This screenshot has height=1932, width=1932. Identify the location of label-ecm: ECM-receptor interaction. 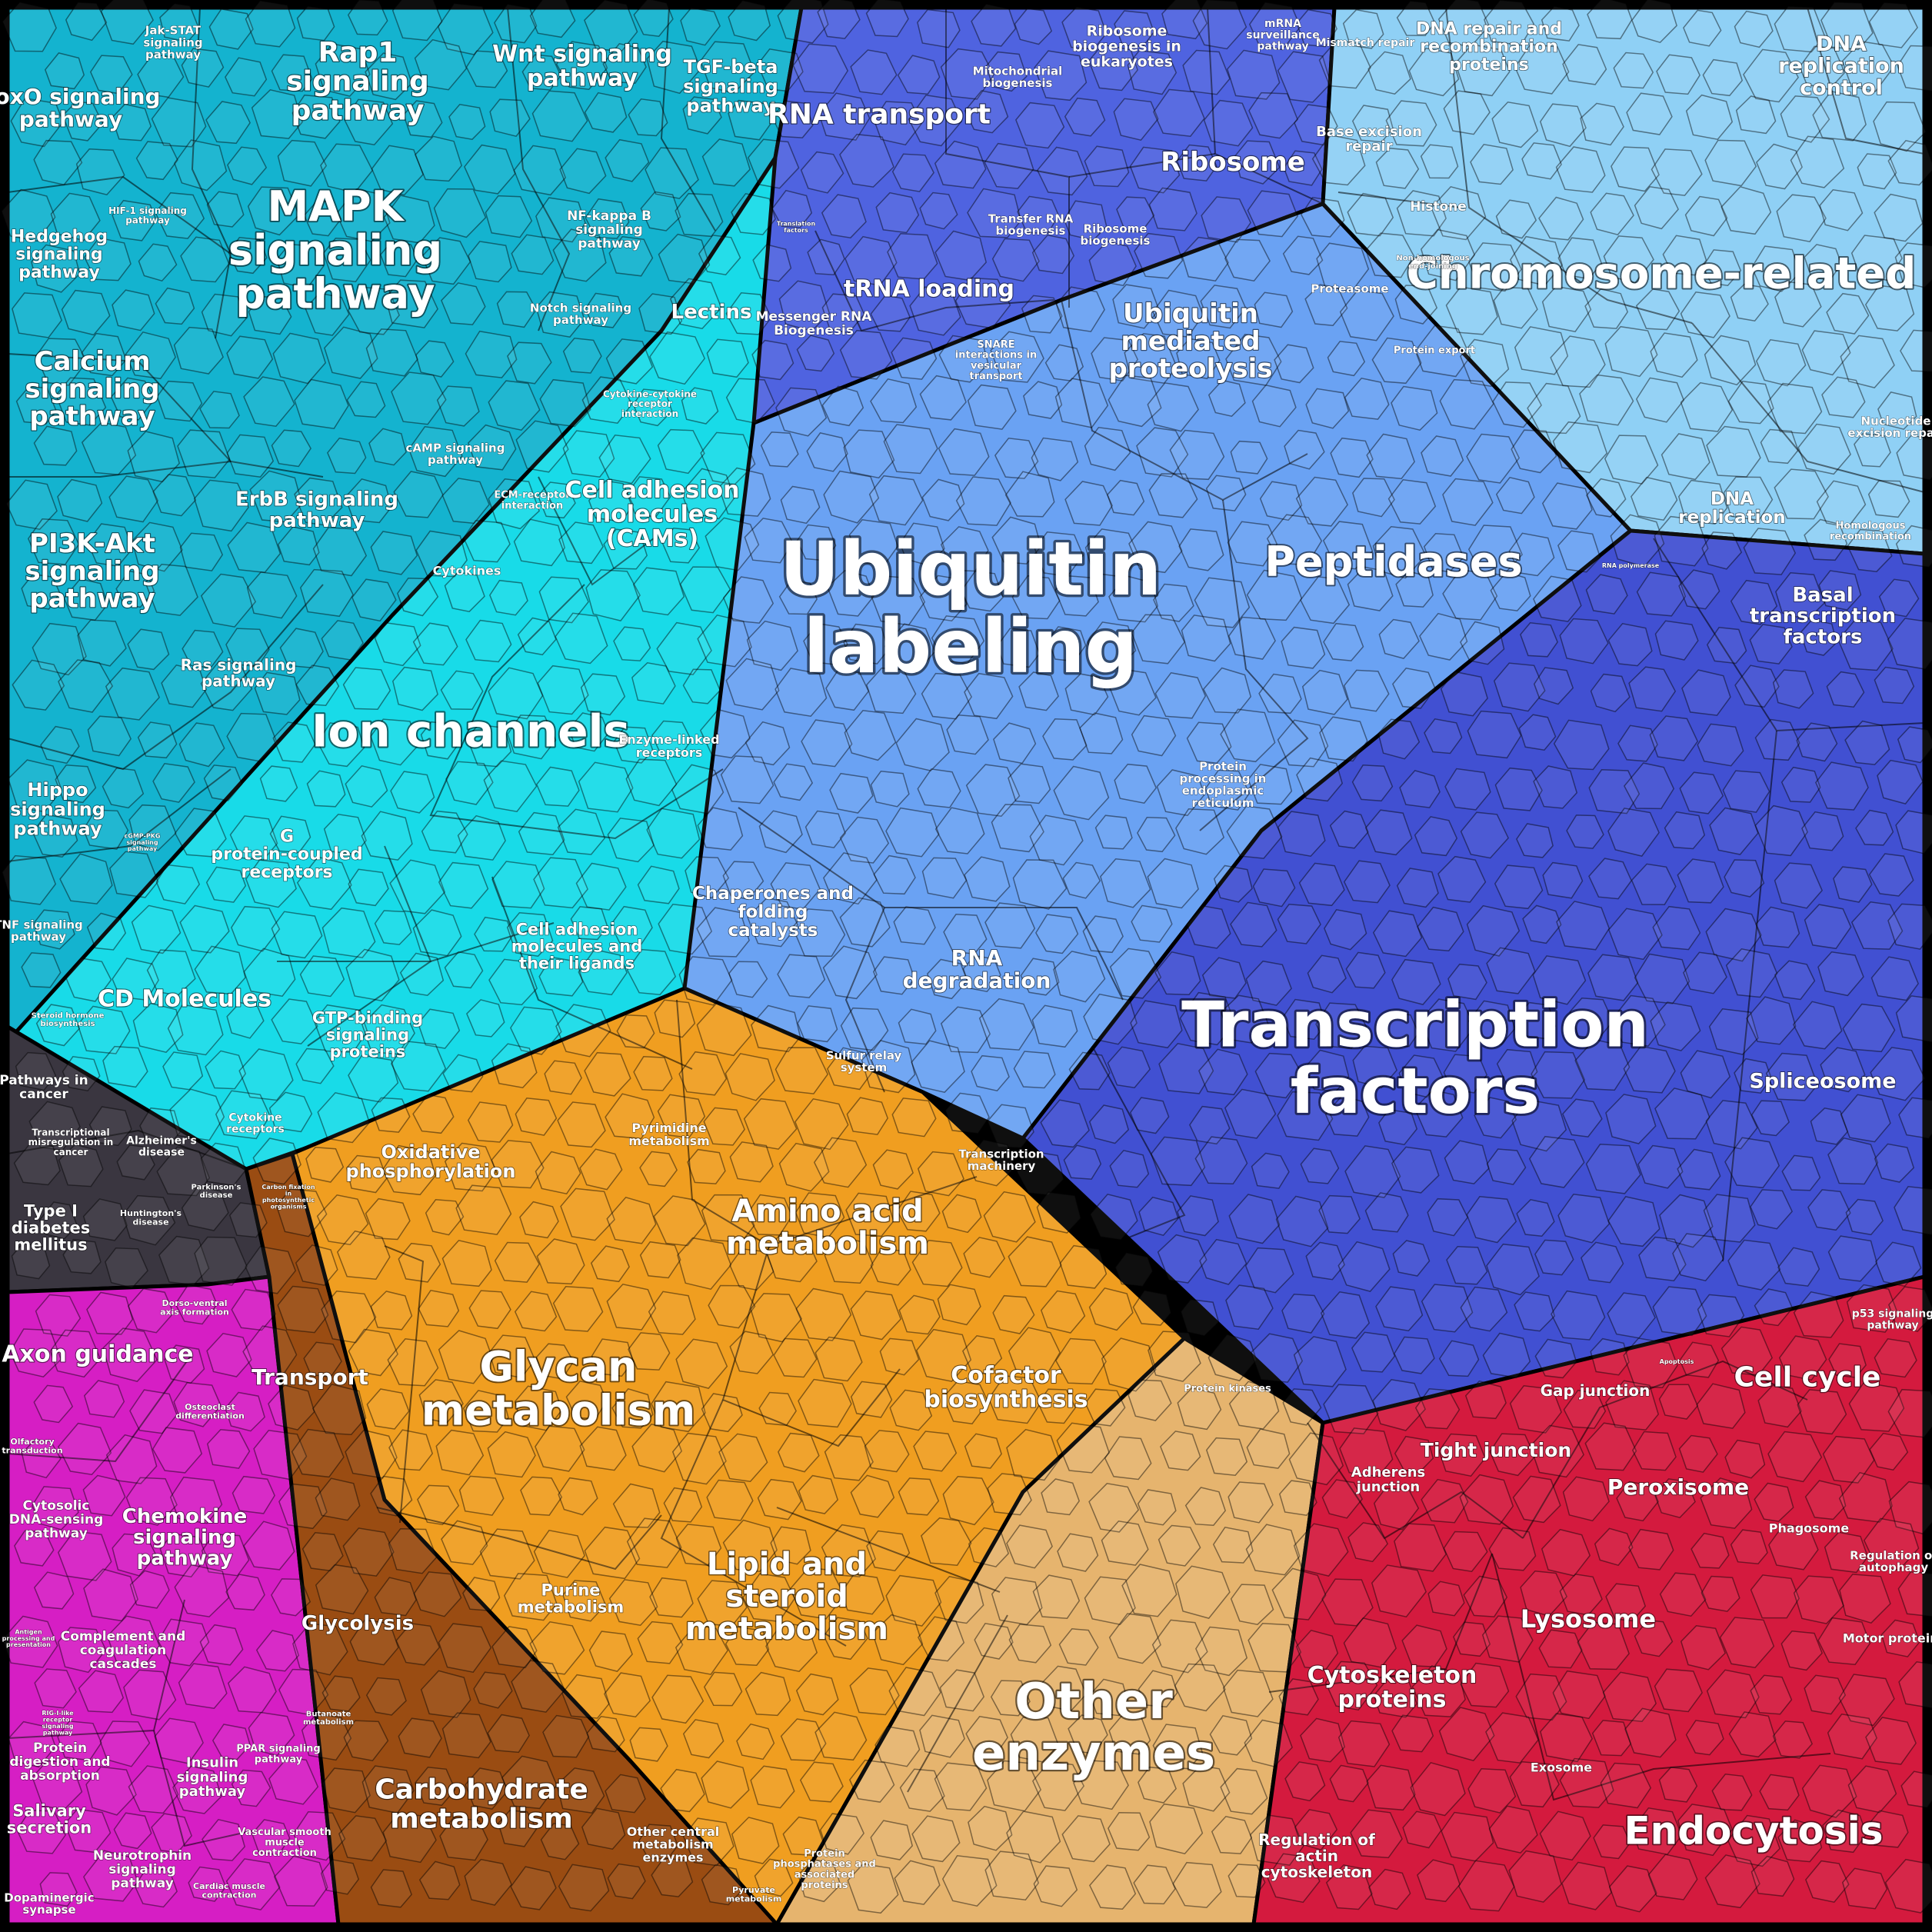
(532, 501).